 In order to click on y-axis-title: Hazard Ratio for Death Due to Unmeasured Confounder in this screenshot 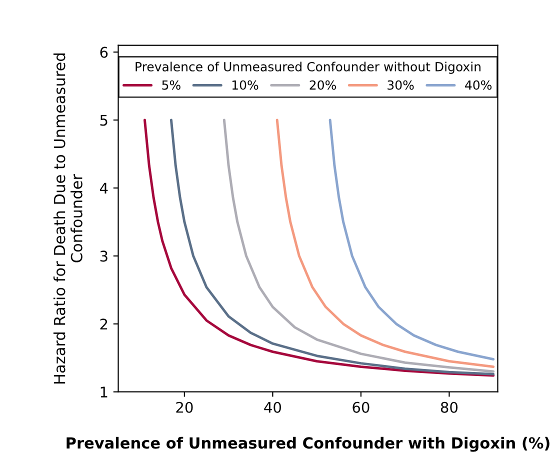, I will do `click(67, 219)`.